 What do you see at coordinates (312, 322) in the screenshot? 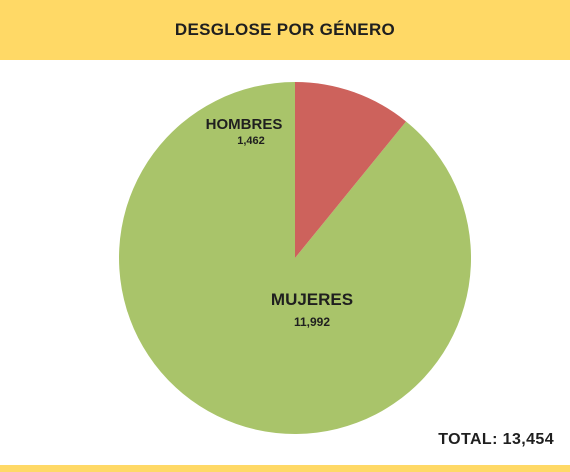
I see `slice-value-mujeres: 11,992` at bounding box center [312, 322].